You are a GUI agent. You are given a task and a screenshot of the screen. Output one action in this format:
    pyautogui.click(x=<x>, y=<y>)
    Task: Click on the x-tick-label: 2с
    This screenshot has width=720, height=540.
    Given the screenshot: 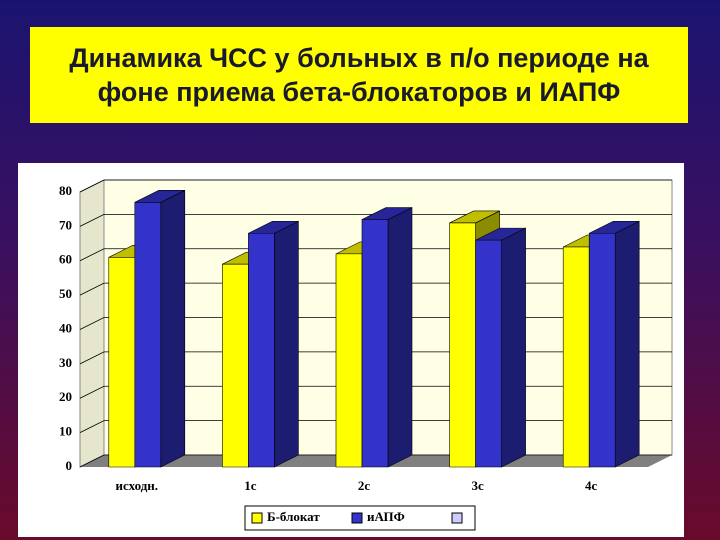 What is the action you would take?
    pyautogui.click(x=364, y=485)
    